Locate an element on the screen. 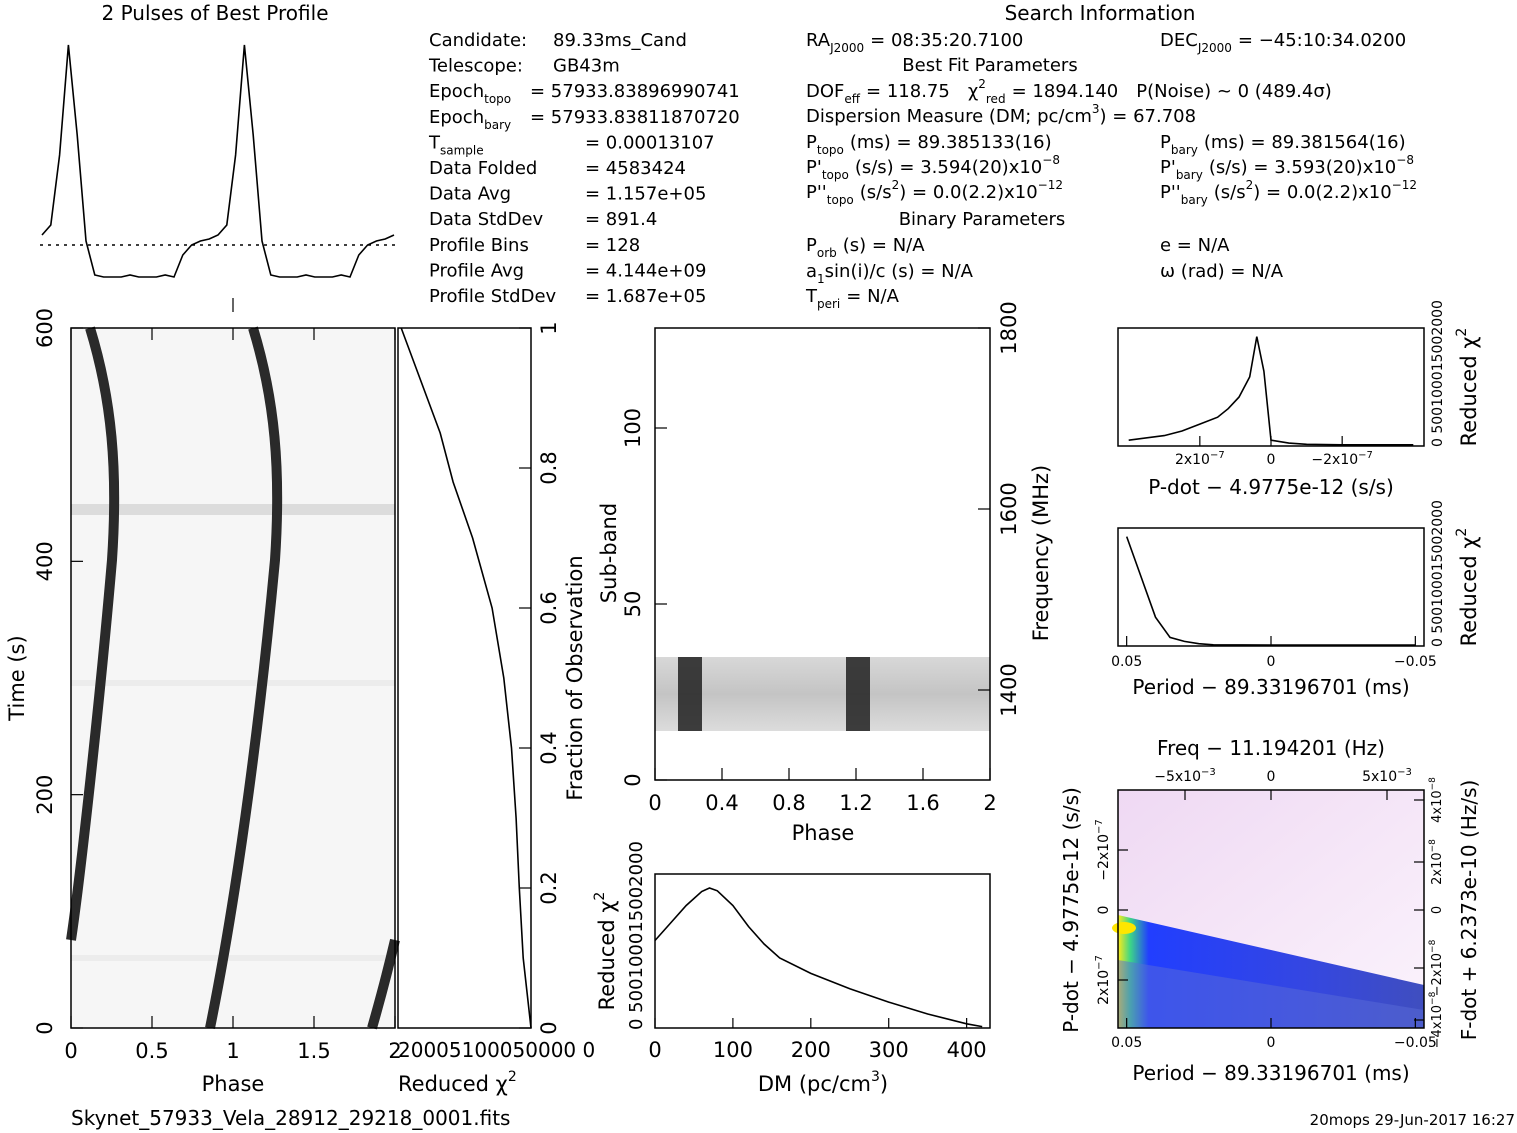  svg-text:P'bary(s/s) = 3.593(20)x10−8: P'bary (s/s) = 3.593(20)x10−8 is located at coordinates (1287, 167).